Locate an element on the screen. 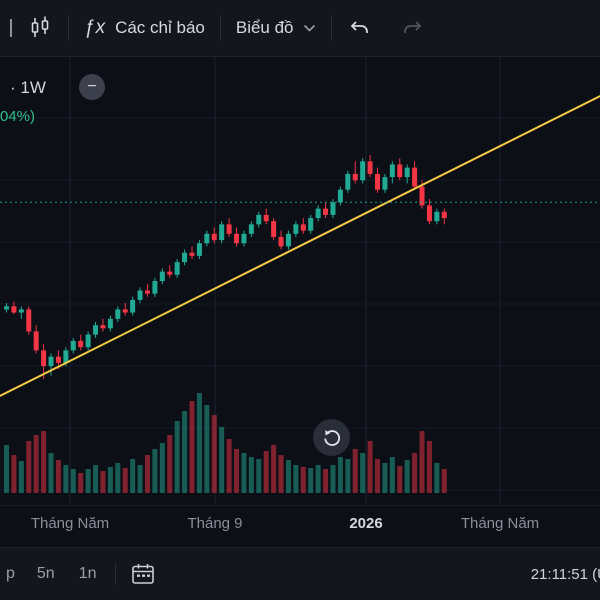  redo-icon is located at coordinates (412, 27).